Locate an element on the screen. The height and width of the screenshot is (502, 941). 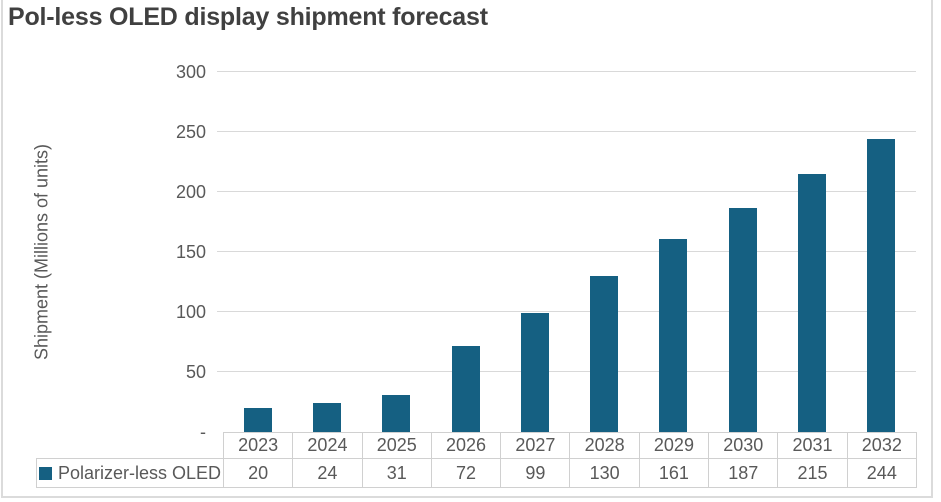
table-value-cell-2023: 20 is located at coordinates (258, 473).